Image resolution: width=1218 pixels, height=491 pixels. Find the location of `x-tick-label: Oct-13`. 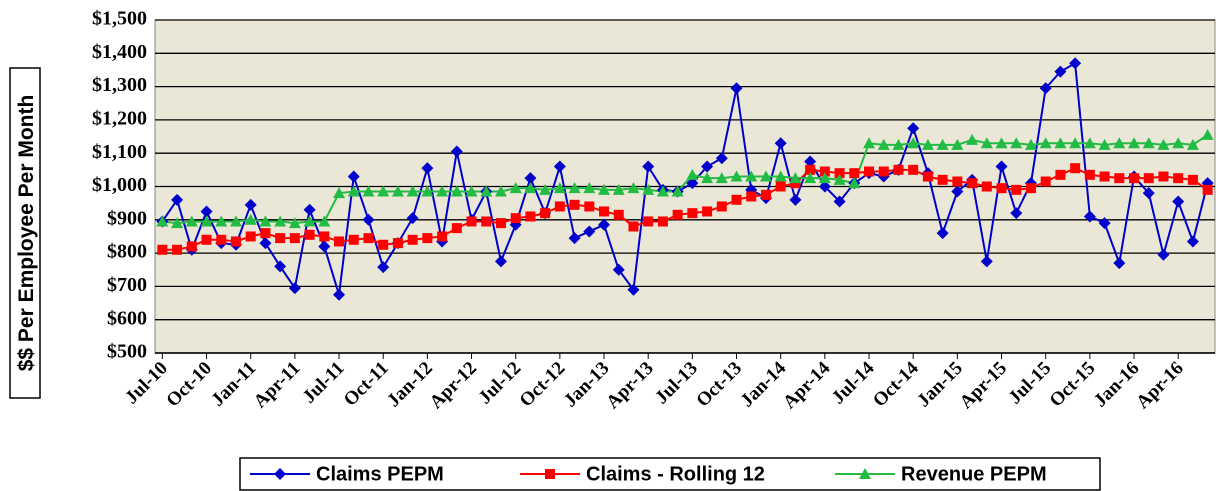

x-tick-label: Oct-13 is located at coordinates (719, 385).